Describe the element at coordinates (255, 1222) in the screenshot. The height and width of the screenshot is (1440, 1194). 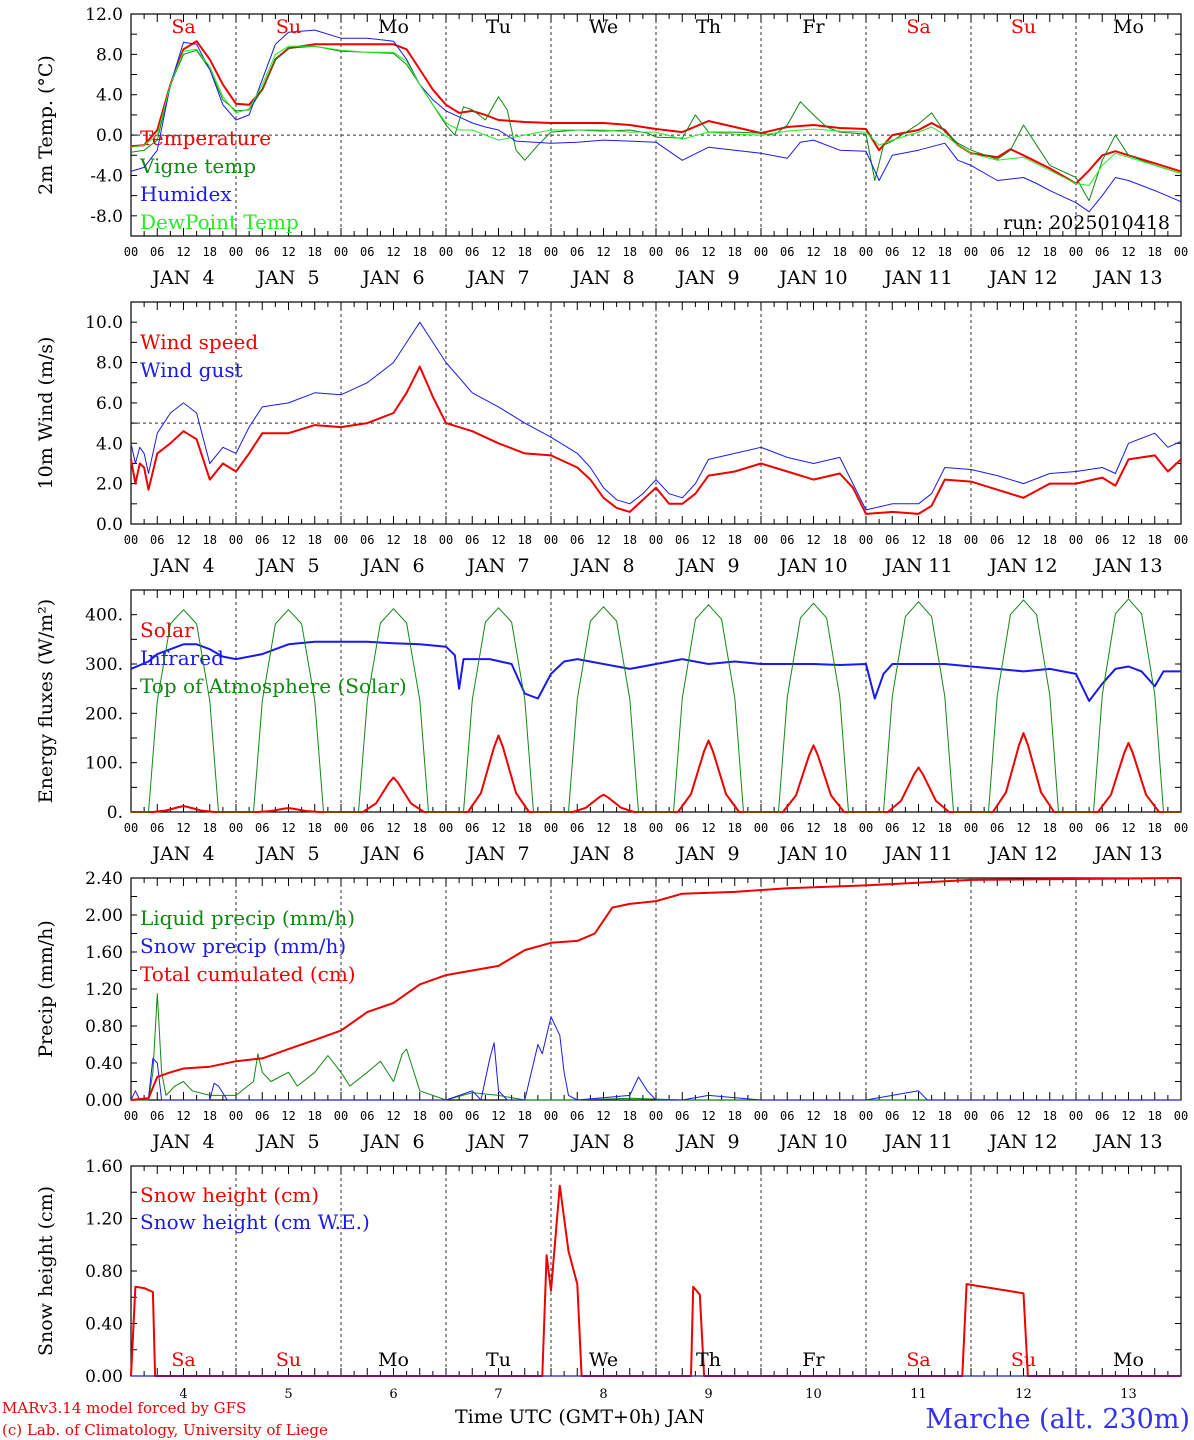
I see `legend-entry: Snow height (cm W.E.)` at that location.